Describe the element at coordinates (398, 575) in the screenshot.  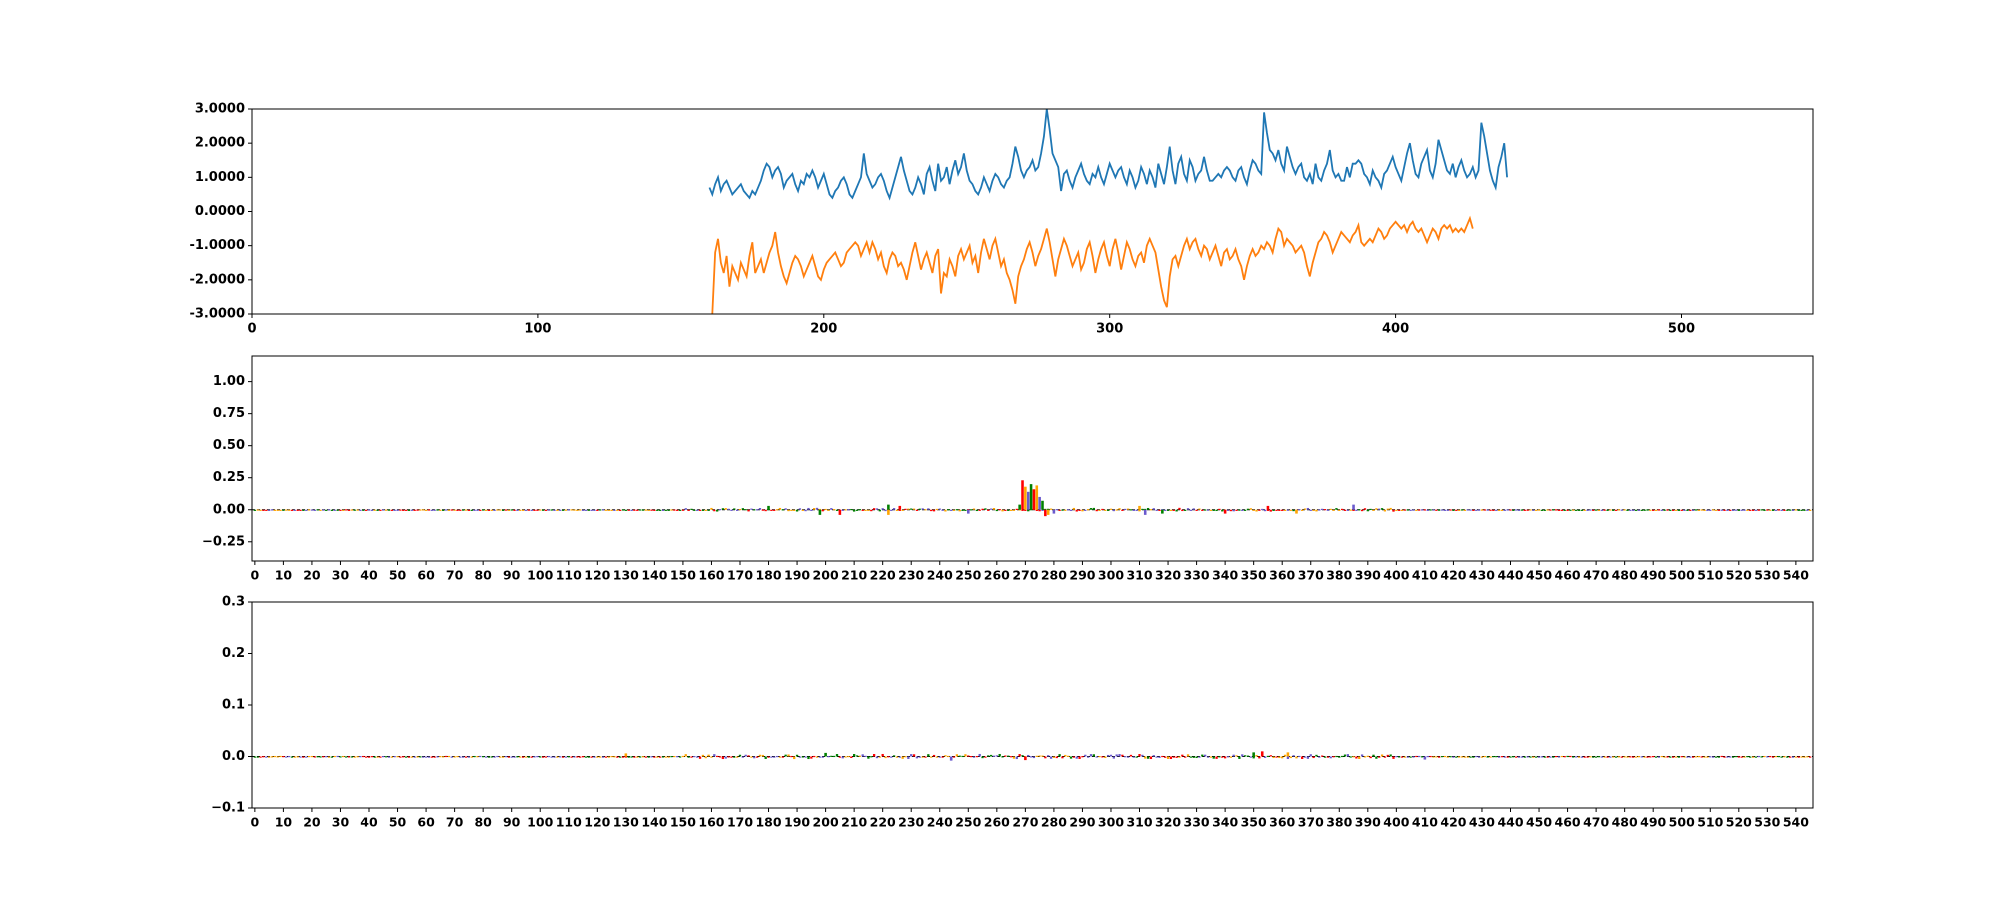
I see `x-tick-label: 50` at that location.